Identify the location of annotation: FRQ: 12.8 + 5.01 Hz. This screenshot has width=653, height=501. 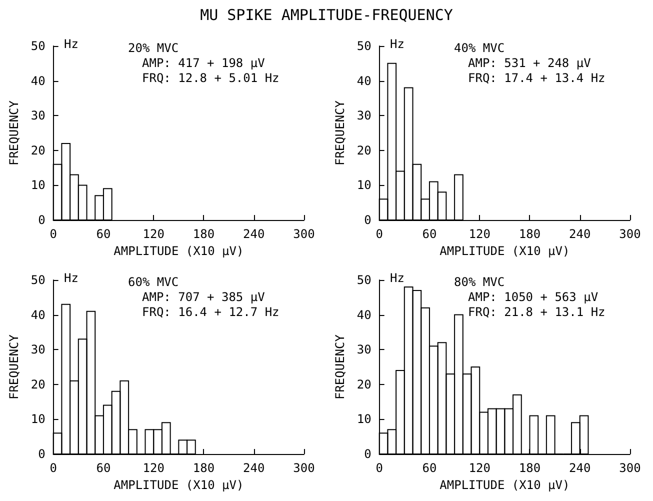
(211, 78).